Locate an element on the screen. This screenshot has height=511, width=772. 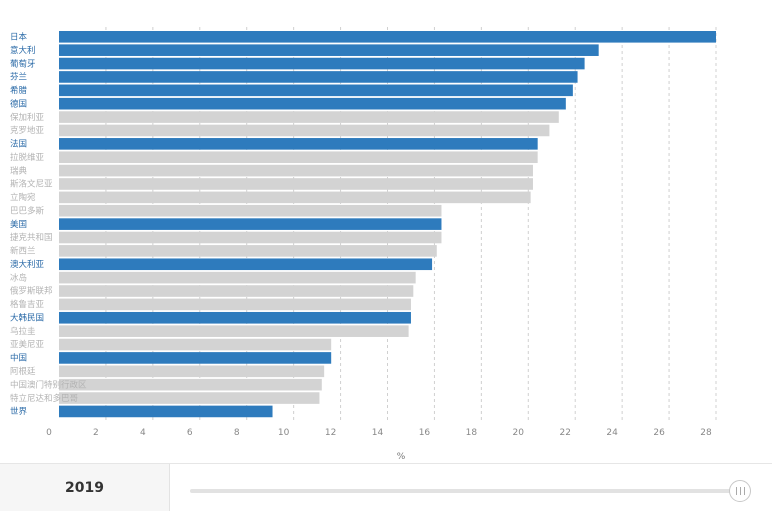
category-label: 日本 is located at coordinates (19, 37).